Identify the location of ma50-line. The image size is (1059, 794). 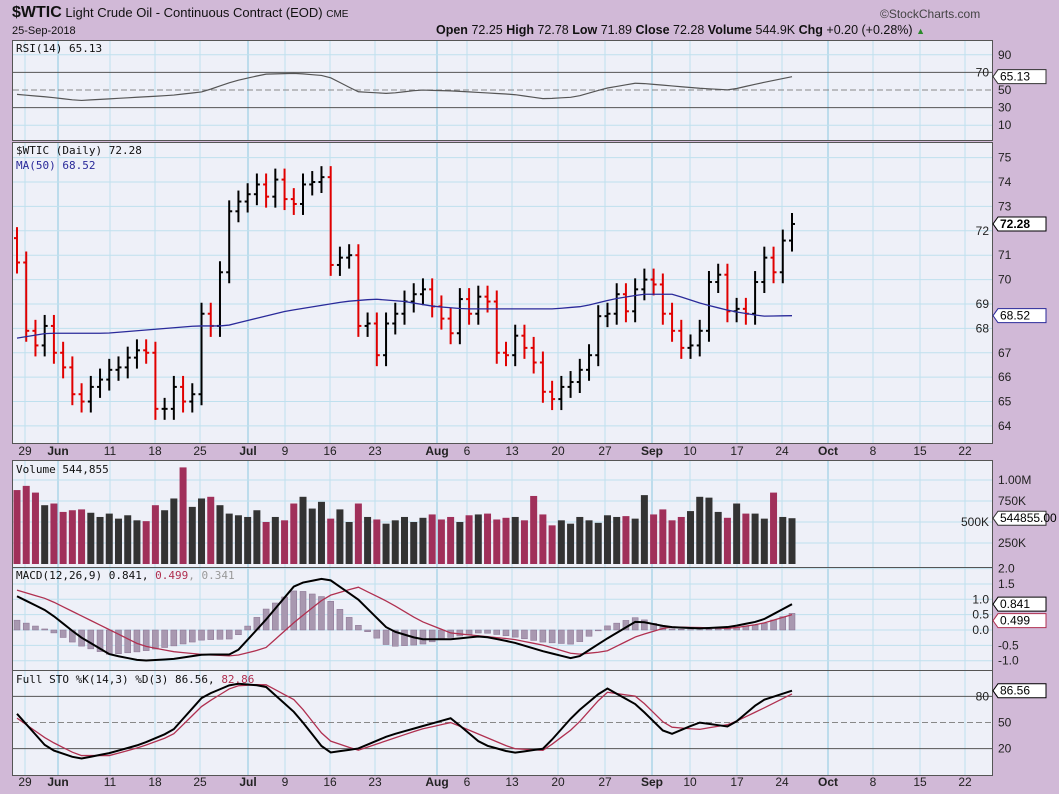
(404, 316).